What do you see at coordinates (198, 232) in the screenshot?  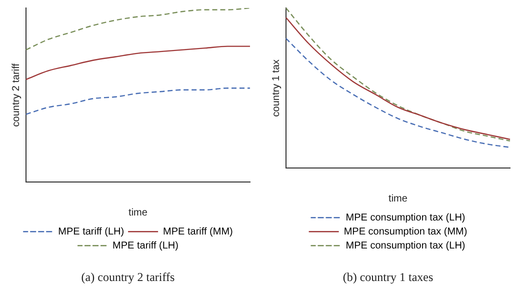 I see `legend-label: MPE tariff (MM)` at bounding box center [198, 232].